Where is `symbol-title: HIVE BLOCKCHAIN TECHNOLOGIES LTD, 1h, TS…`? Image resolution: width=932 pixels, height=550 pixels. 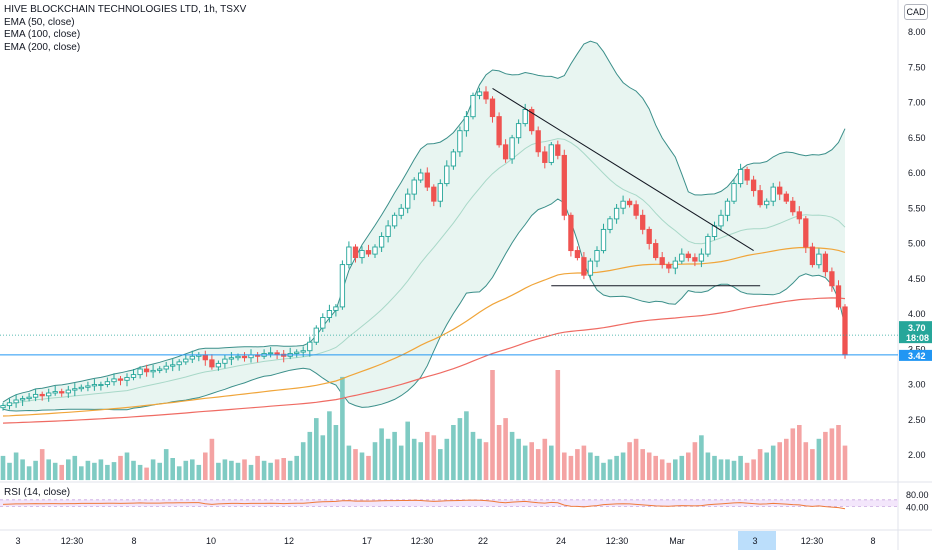
symbol-title: HIVE BLOCKCHAIN TECHNOLOGIES LTD, 1h, TS… is located at coordinates (125, 9).